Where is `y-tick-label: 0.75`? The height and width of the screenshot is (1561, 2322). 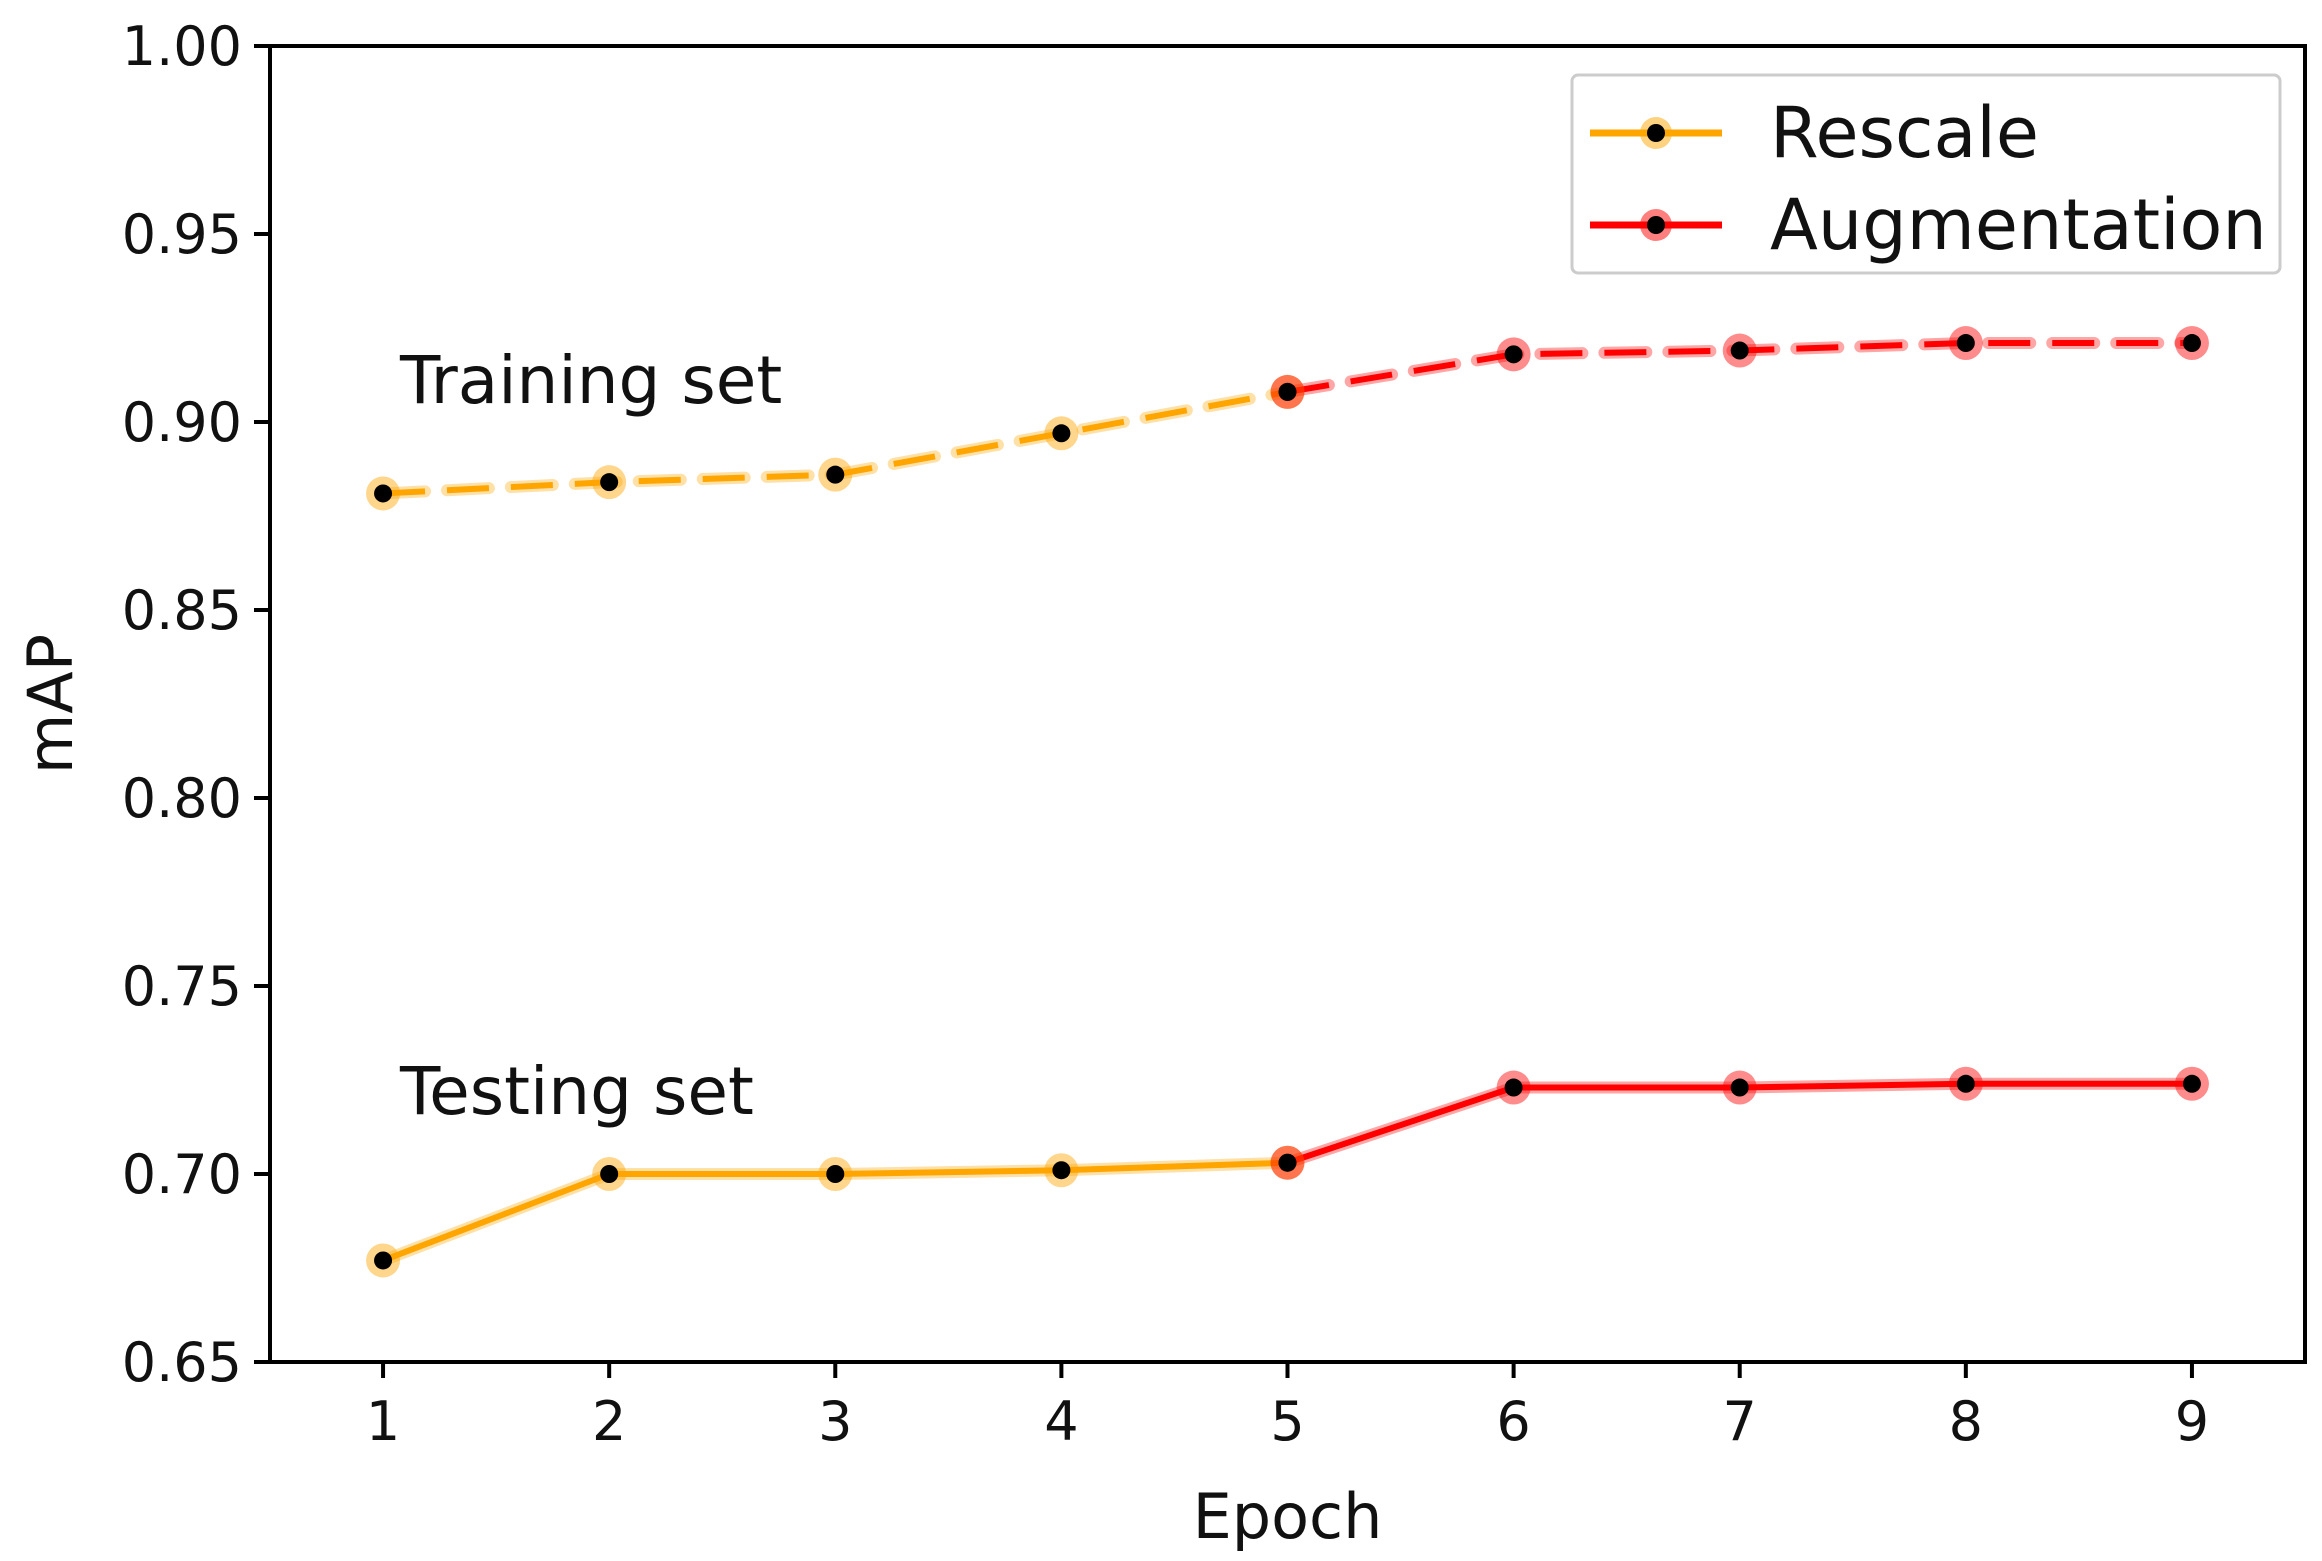
y-tick-label: 0.75 is located at coordinates (182, 986).